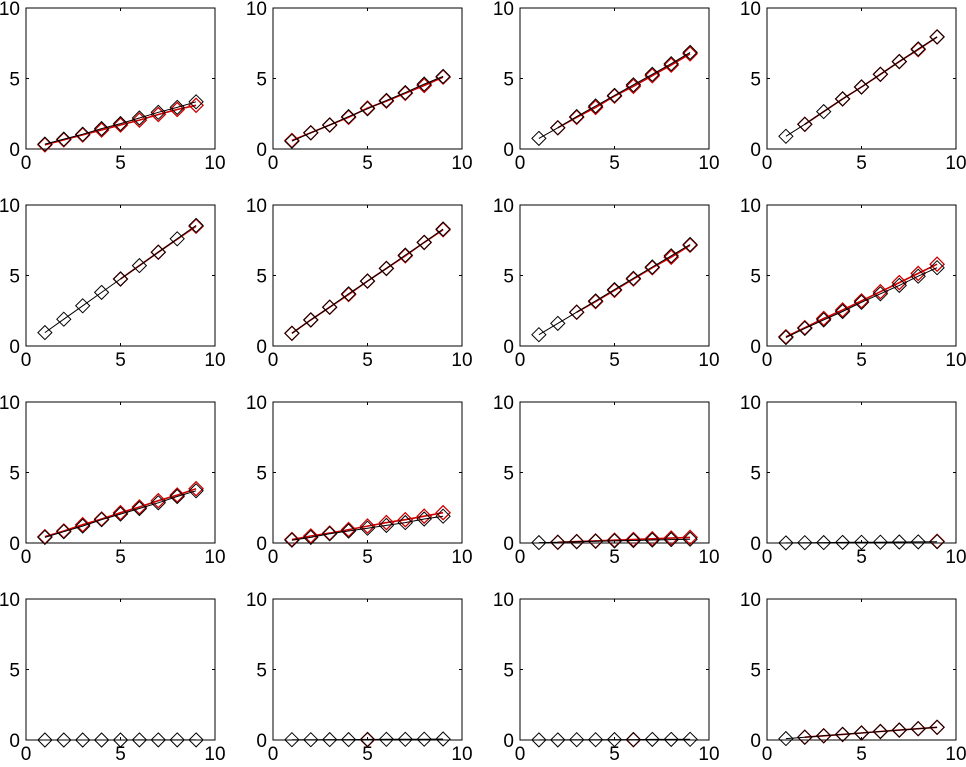 The height and width of the screenshot is (767, 966). Describe the element at coordinates (113, 87) in the screenshot. I see `subplot-1: 0 5 10 0 5 10` at that location.